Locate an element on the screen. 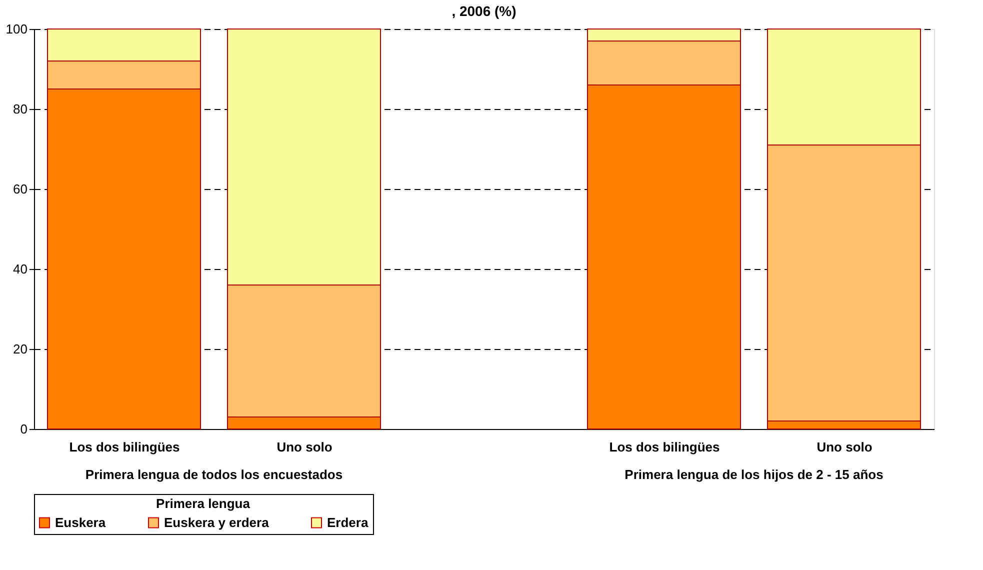 The image size is (983, 570). chart-title: , 2006 (%) is located at coordinates (484, 11).